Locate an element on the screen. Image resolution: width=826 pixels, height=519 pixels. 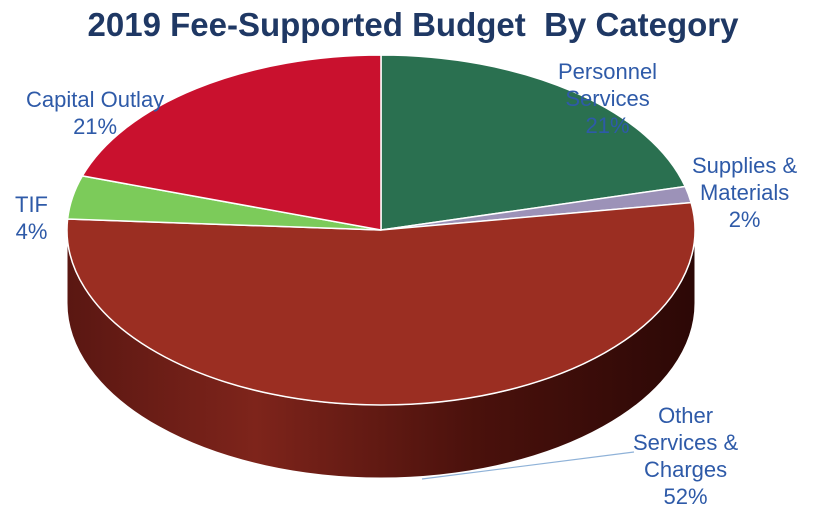
label-name-line: Supplies & is located at coordinates (745, 165).